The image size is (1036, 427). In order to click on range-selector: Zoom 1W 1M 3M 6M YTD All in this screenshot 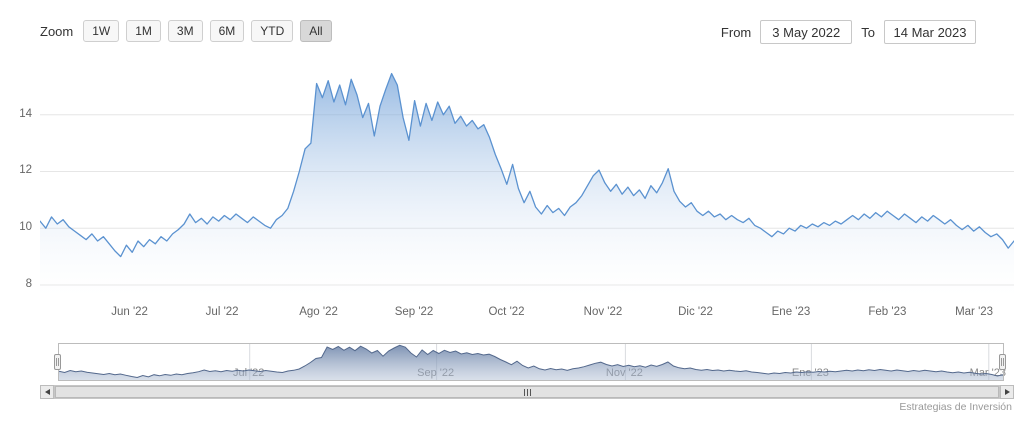, I will do `click(186, 31)`.